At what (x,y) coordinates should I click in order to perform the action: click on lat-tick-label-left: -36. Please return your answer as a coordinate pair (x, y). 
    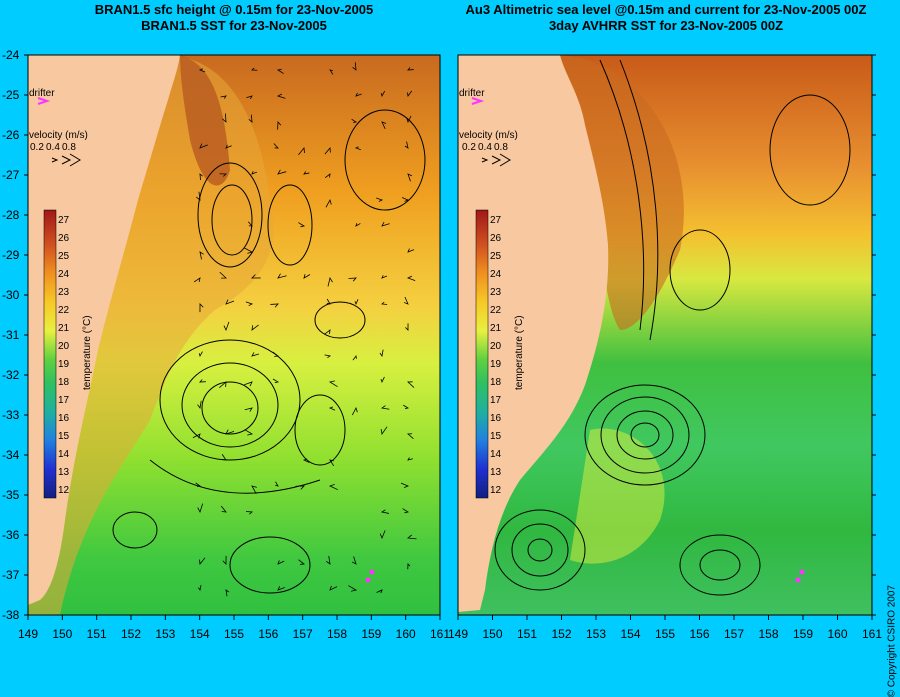
    Looking at the image, I should click on (11, 535).